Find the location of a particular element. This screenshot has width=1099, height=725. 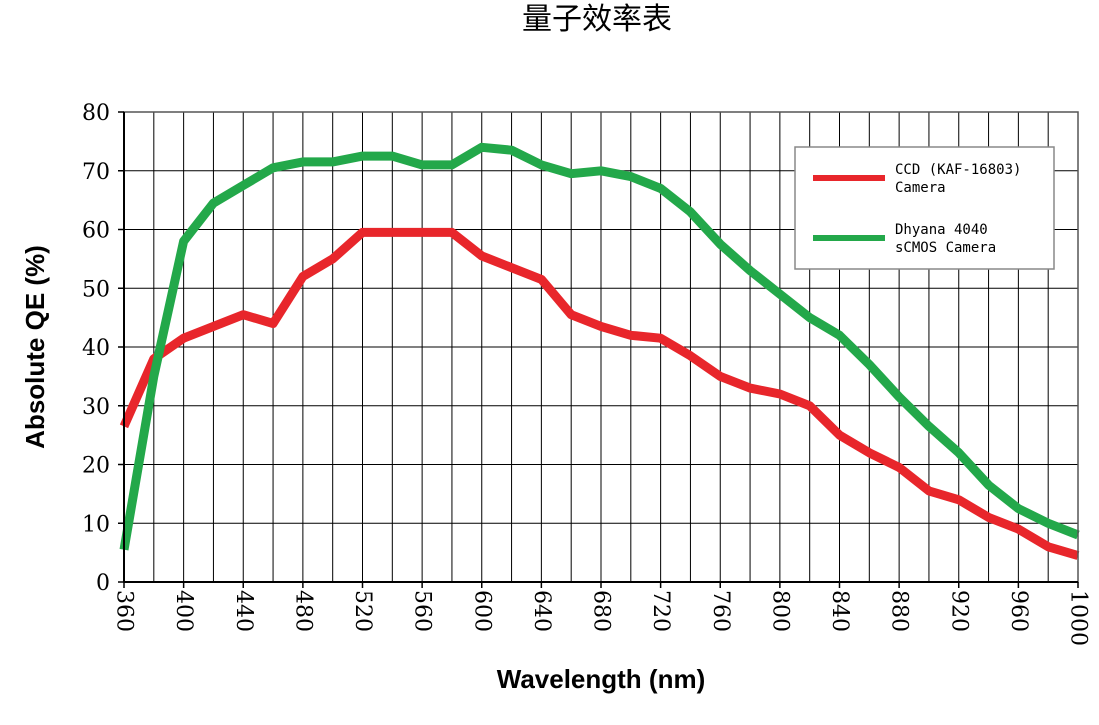

legend-label-1: Dhyana 4040 is located at coordinates (941, 230).